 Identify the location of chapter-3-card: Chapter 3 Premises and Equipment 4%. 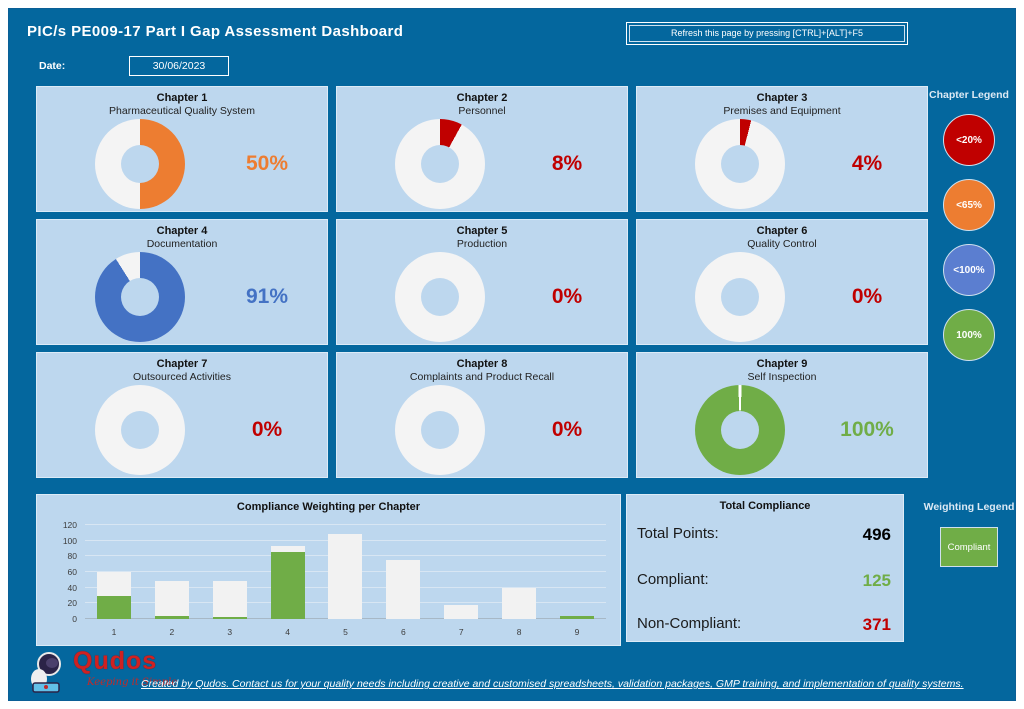
(782, 149).